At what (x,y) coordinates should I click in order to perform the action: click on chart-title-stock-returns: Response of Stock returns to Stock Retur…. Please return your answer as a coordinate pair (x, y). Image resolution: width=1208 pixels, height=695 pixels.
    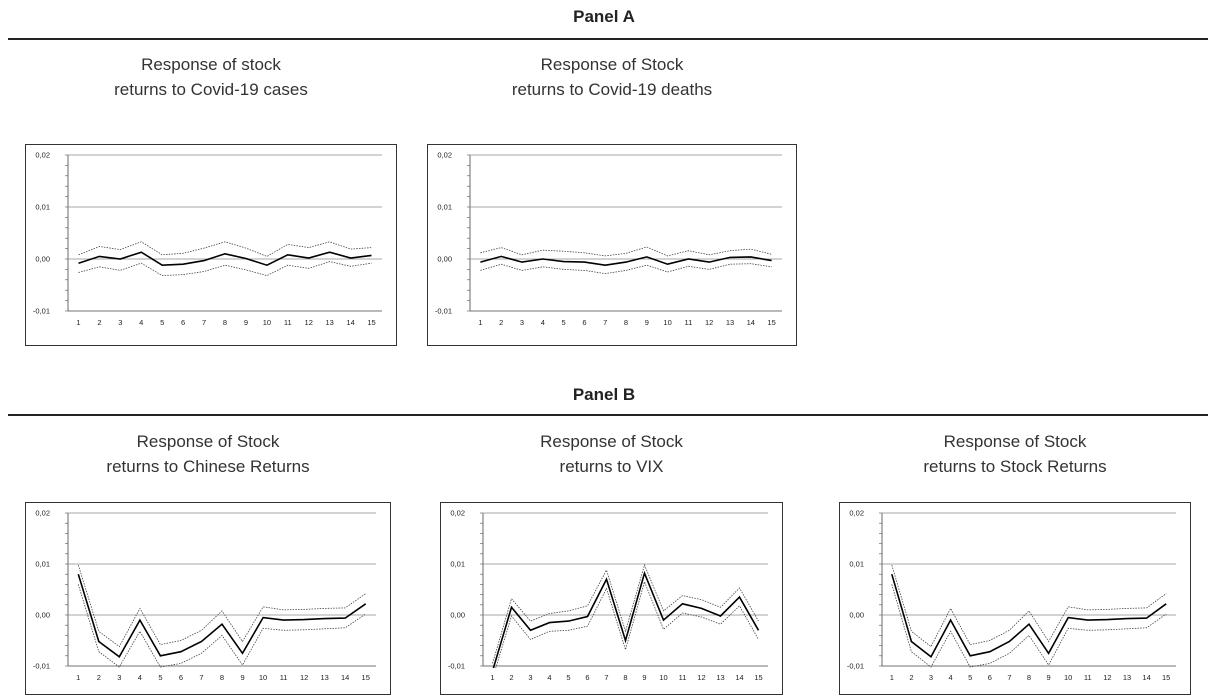
    Looking at the image, I should click on (1015, 454).